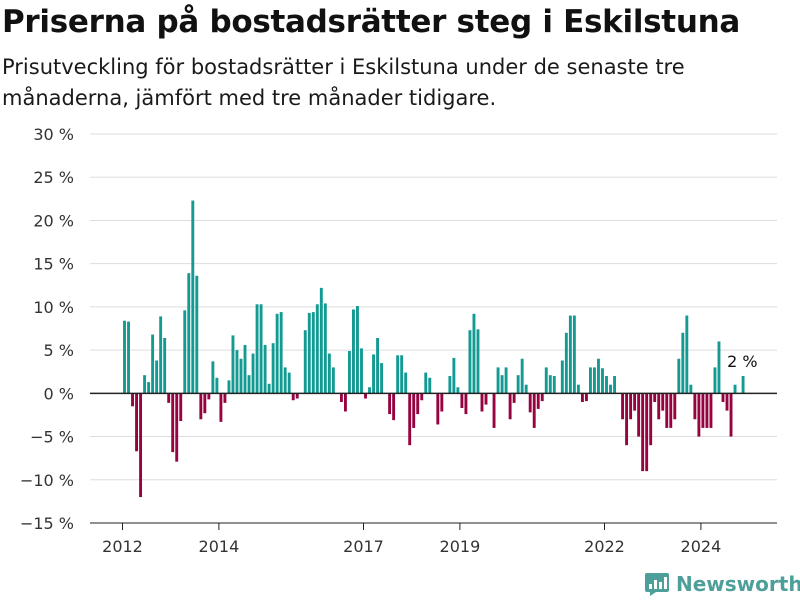 This screenshot has height=600, width=800. What do you see at coordinates (738, 584) in the screenshot?
I see `brand-name: Newsworthy` at bounding box center [738, 584].